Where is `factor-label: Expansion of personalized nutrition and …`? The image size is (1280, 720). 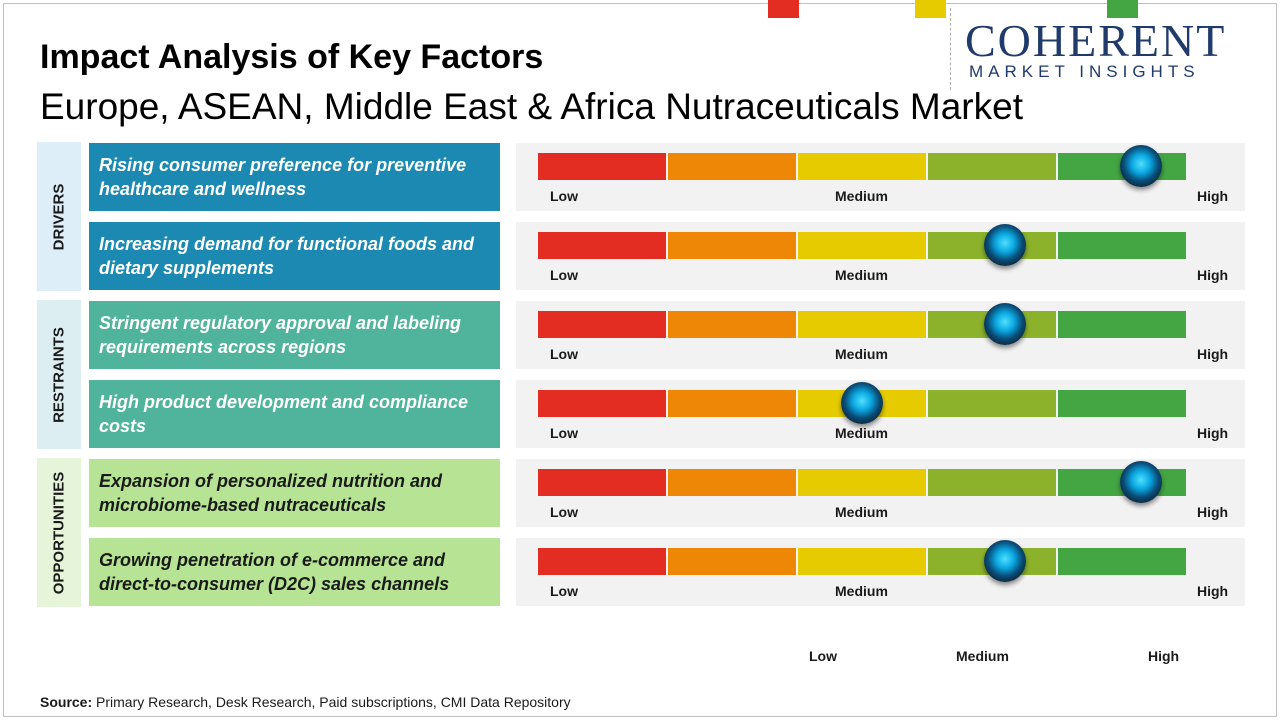
factor-label: Expansion of personalized nutrition and … is located at coordinates (294, 493).